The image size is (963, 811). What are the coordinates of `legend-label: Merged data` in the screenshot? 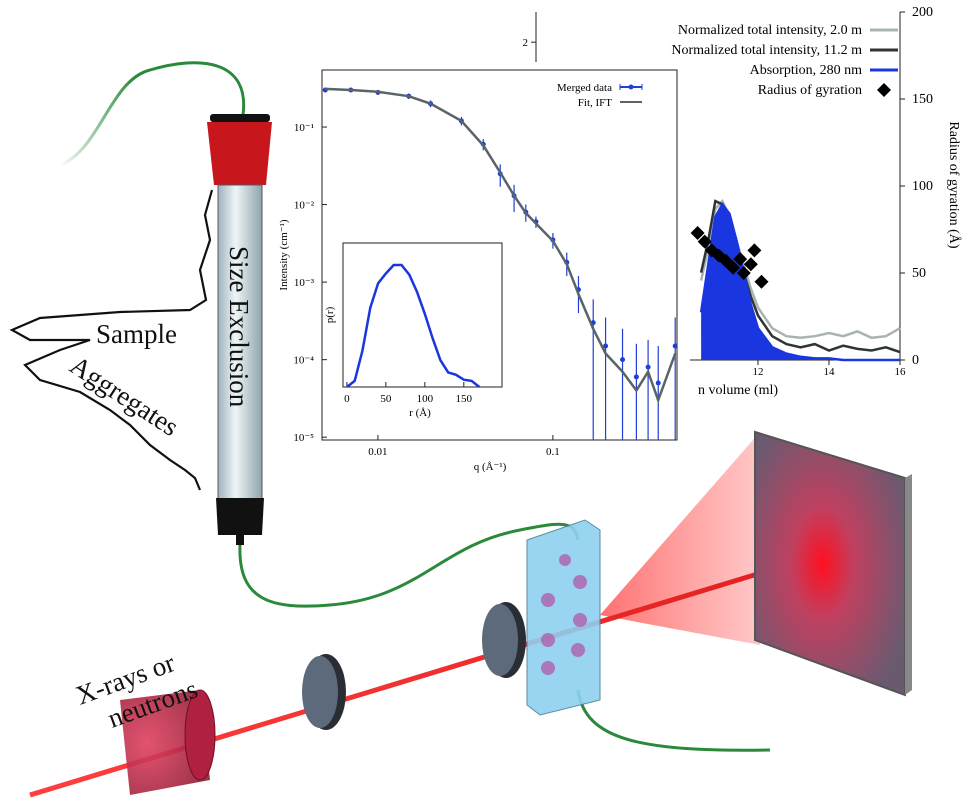 It's located at (584, 88).